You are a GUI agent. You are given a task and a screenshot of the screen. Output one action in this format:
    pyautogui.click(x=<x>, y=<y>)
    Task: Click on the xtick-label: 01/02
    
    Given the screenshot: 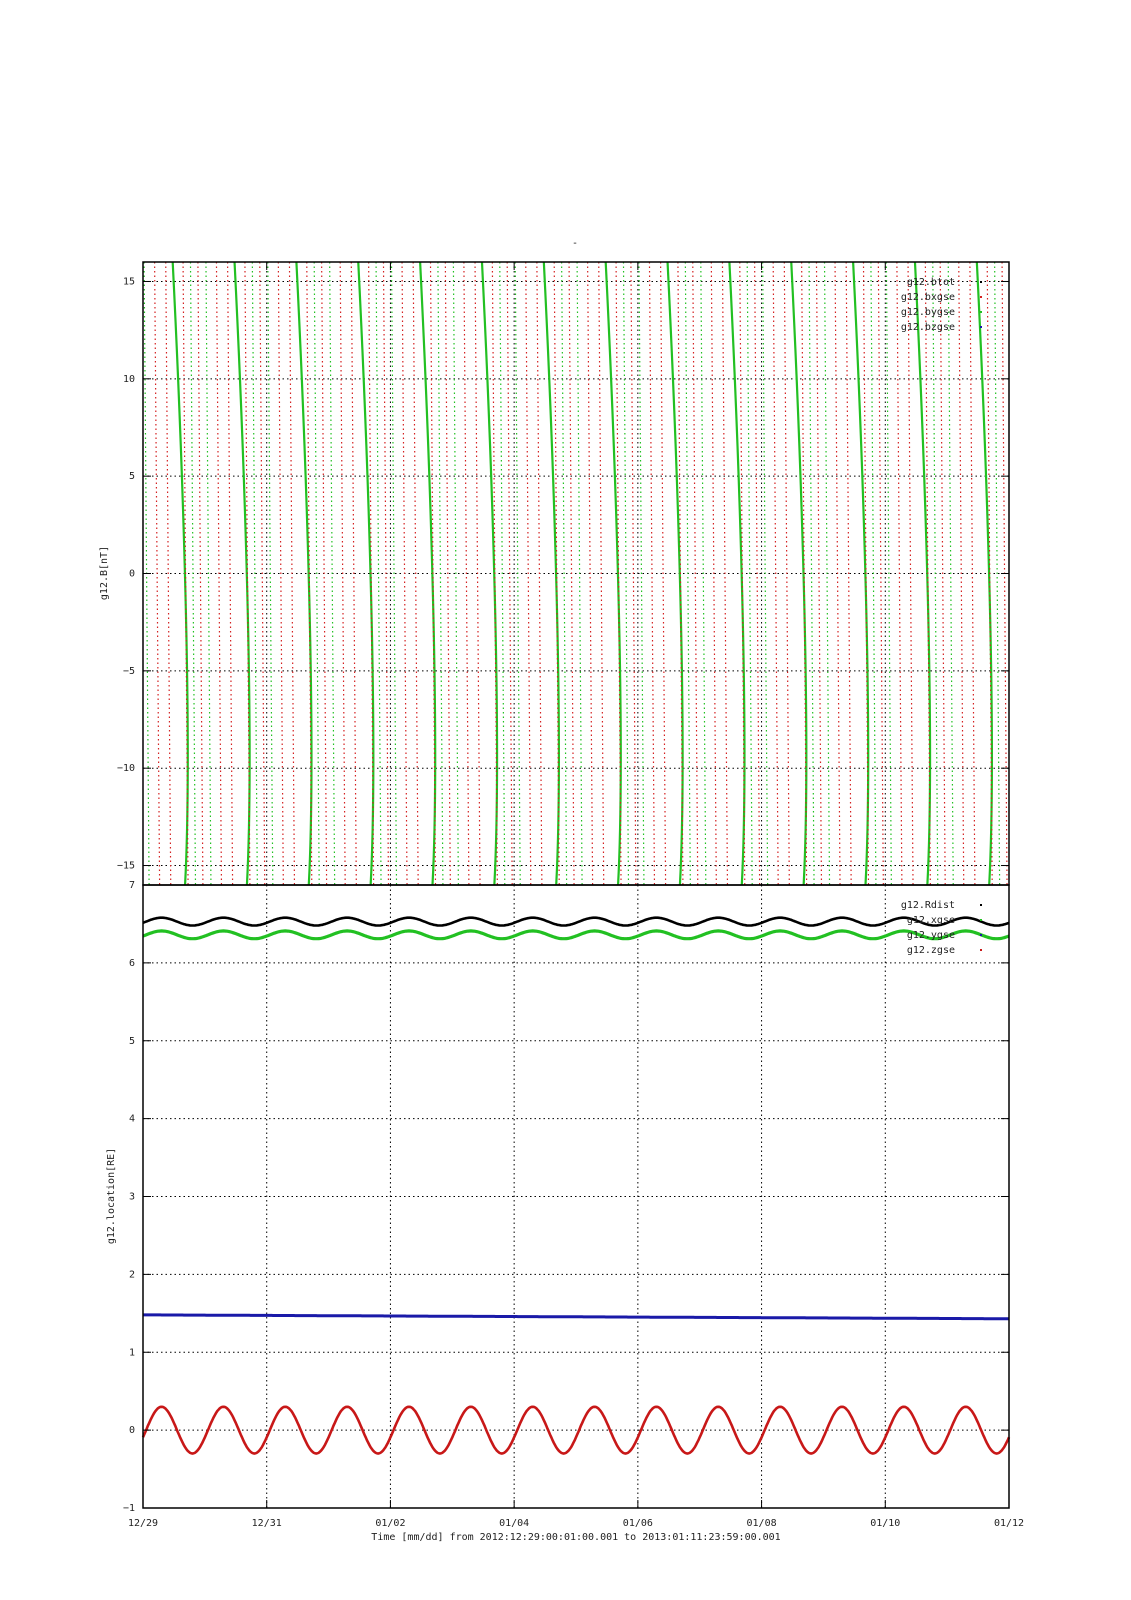 What is the action you would take?
    pyautogui.click(x=390, y=1523)
    